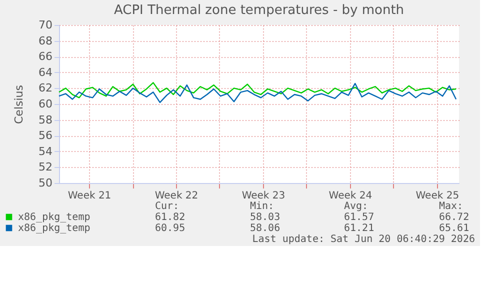  I want to click on text: Min:, so click(262, 206).